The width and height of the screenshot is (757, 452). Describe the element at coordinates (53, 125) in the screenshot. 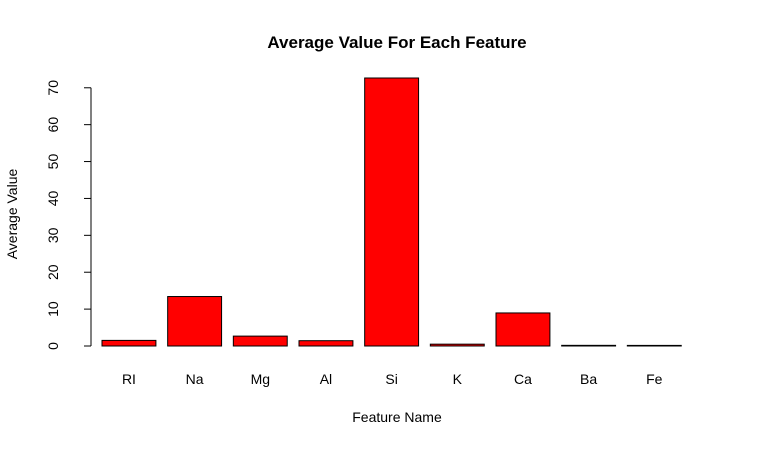

I see `y-tick-label-60: 60` at that location.